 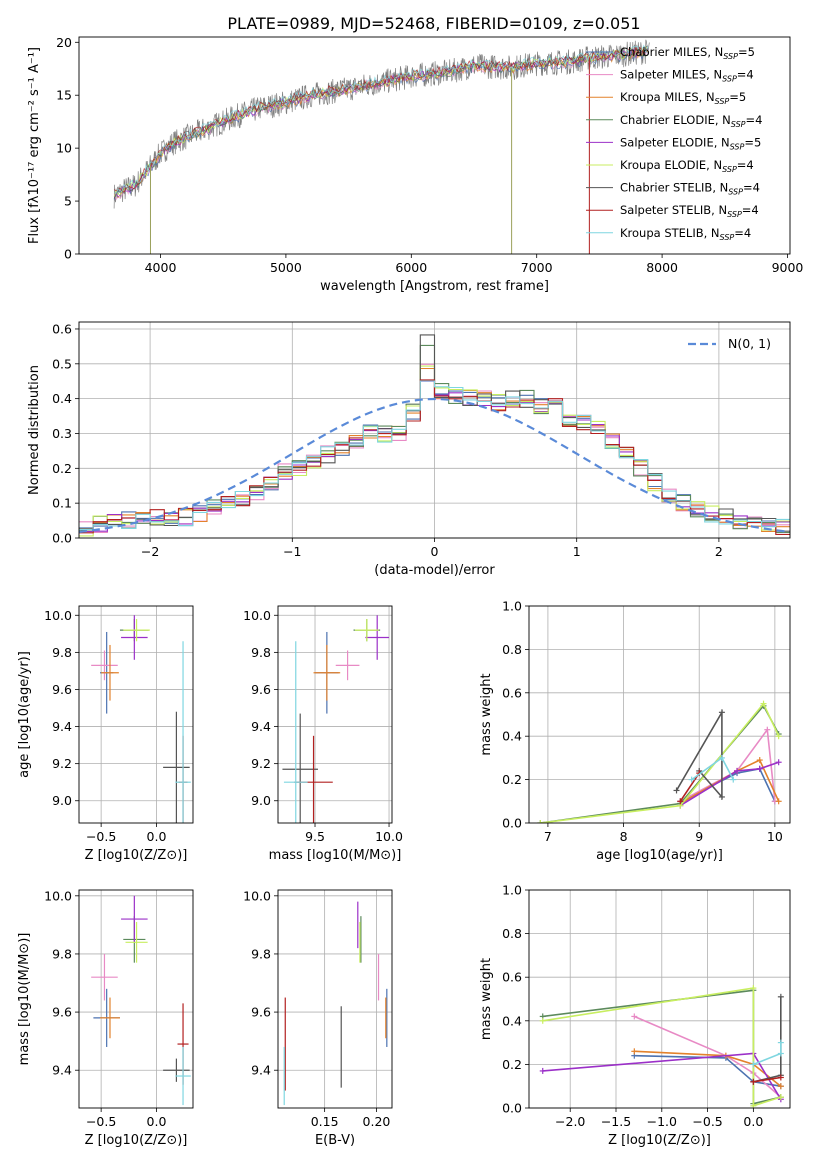 I want to click on x-axis-label: (data-model)/error, so click(x=434, y=570).